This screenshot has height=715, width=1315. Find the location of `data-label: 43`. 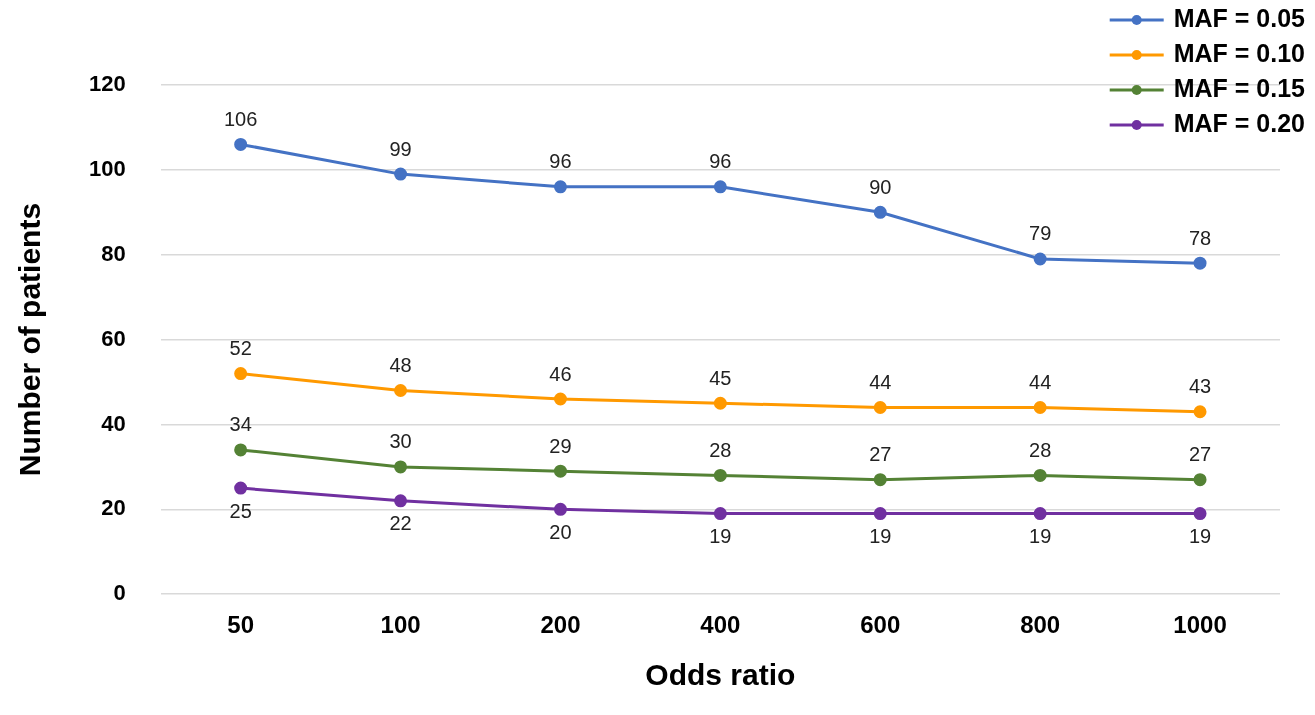

data-label: 43 is located at coordinates (1200, 386).